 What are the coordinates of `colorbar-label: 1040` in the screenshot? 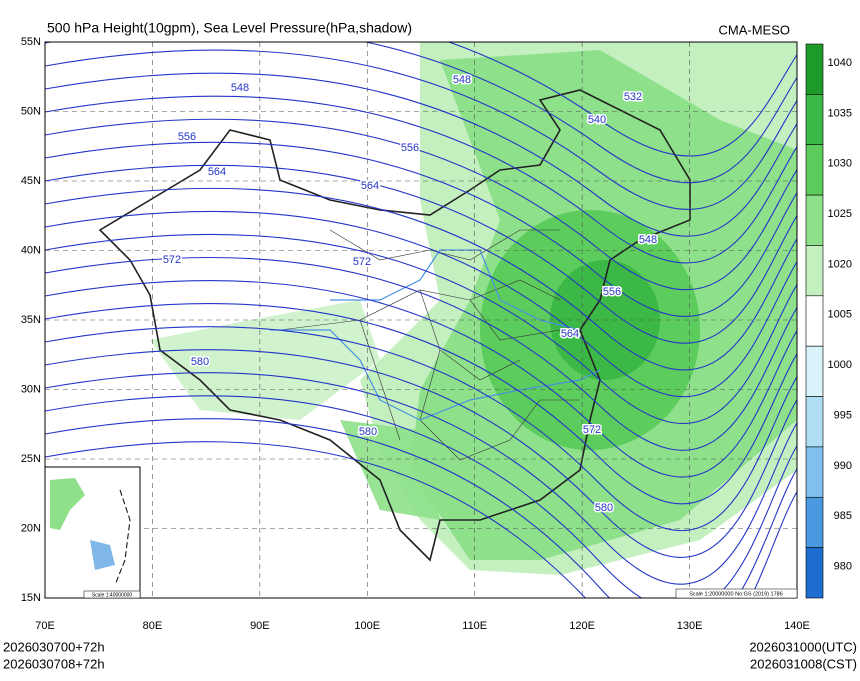 It's located at (840, 63).